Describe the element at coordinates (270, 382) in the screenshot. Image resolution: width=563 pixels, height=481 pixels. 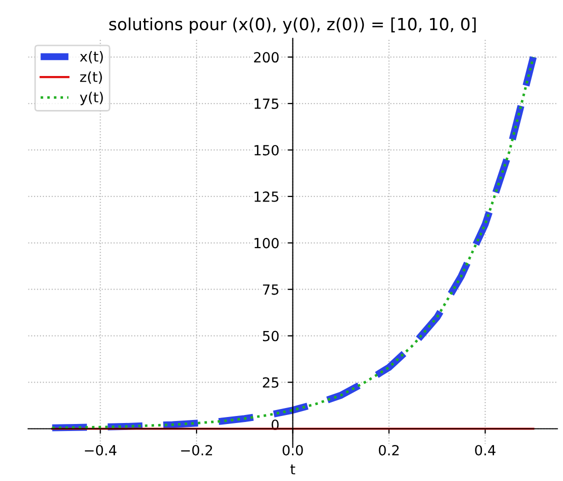
I see `y-tick-label: 25` at that location.